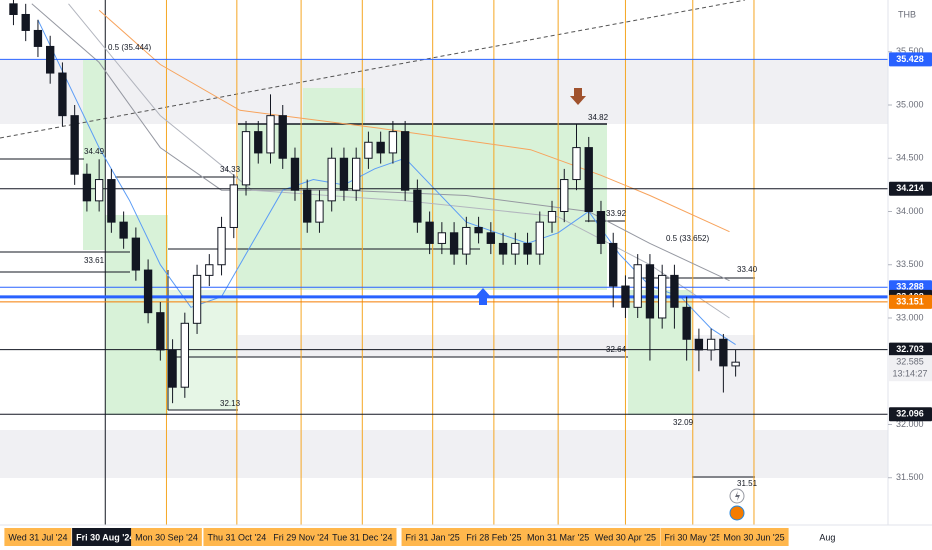  Describe the element at coordinates (616, 349) in the screenshot. I see `annotation: 32.64` at that location.